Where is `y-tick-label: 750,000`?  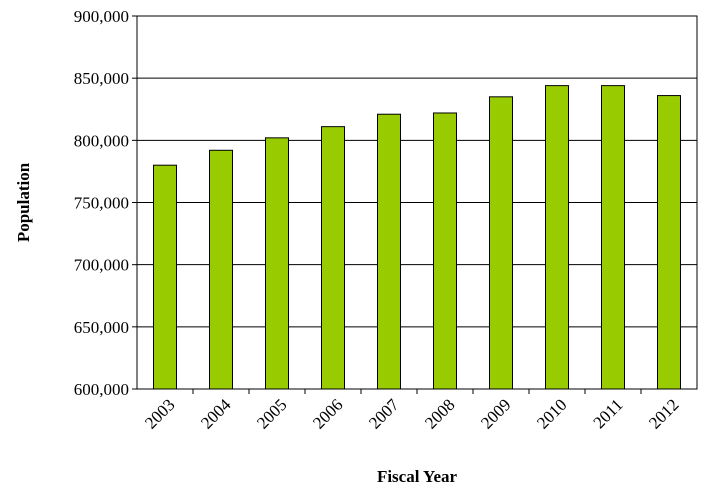
y-tick-label: 750,000 is located at coordinates (101, 203).